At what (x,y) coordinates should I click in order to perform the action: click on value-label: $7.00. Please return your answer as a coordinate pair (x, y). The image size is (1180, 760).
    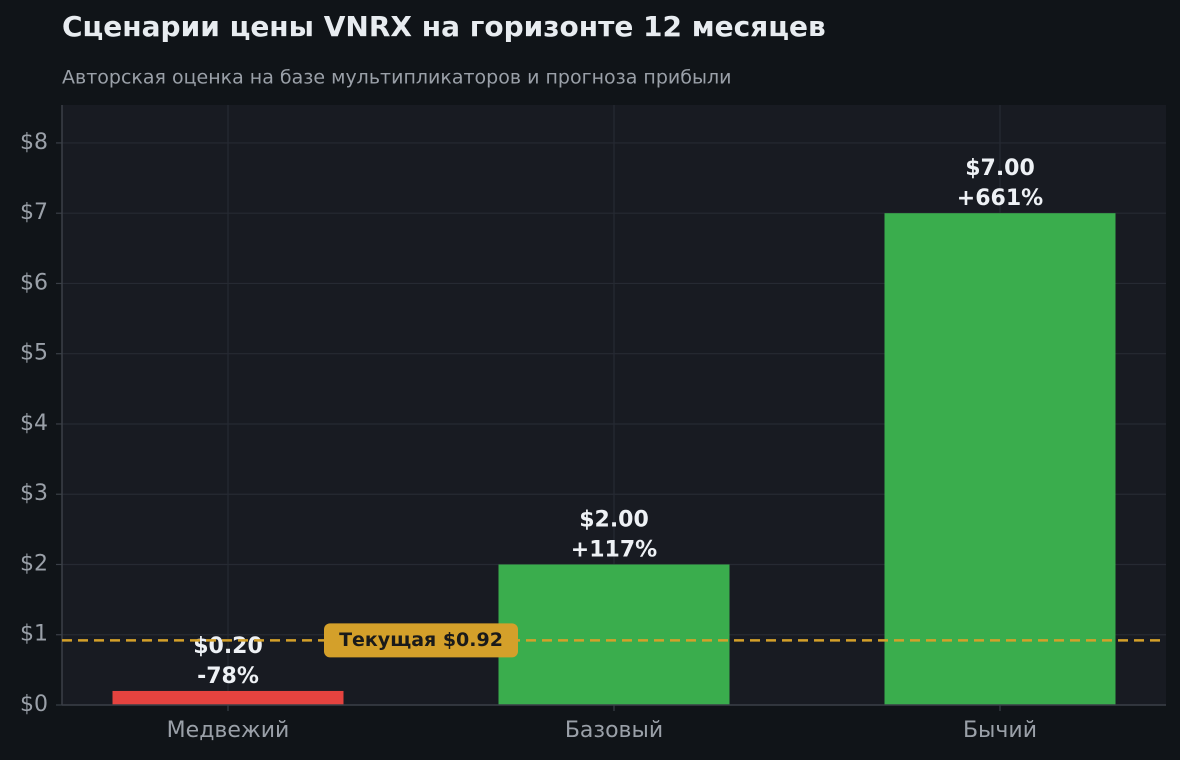
    Looking at the image, I should click on (1000, 168).